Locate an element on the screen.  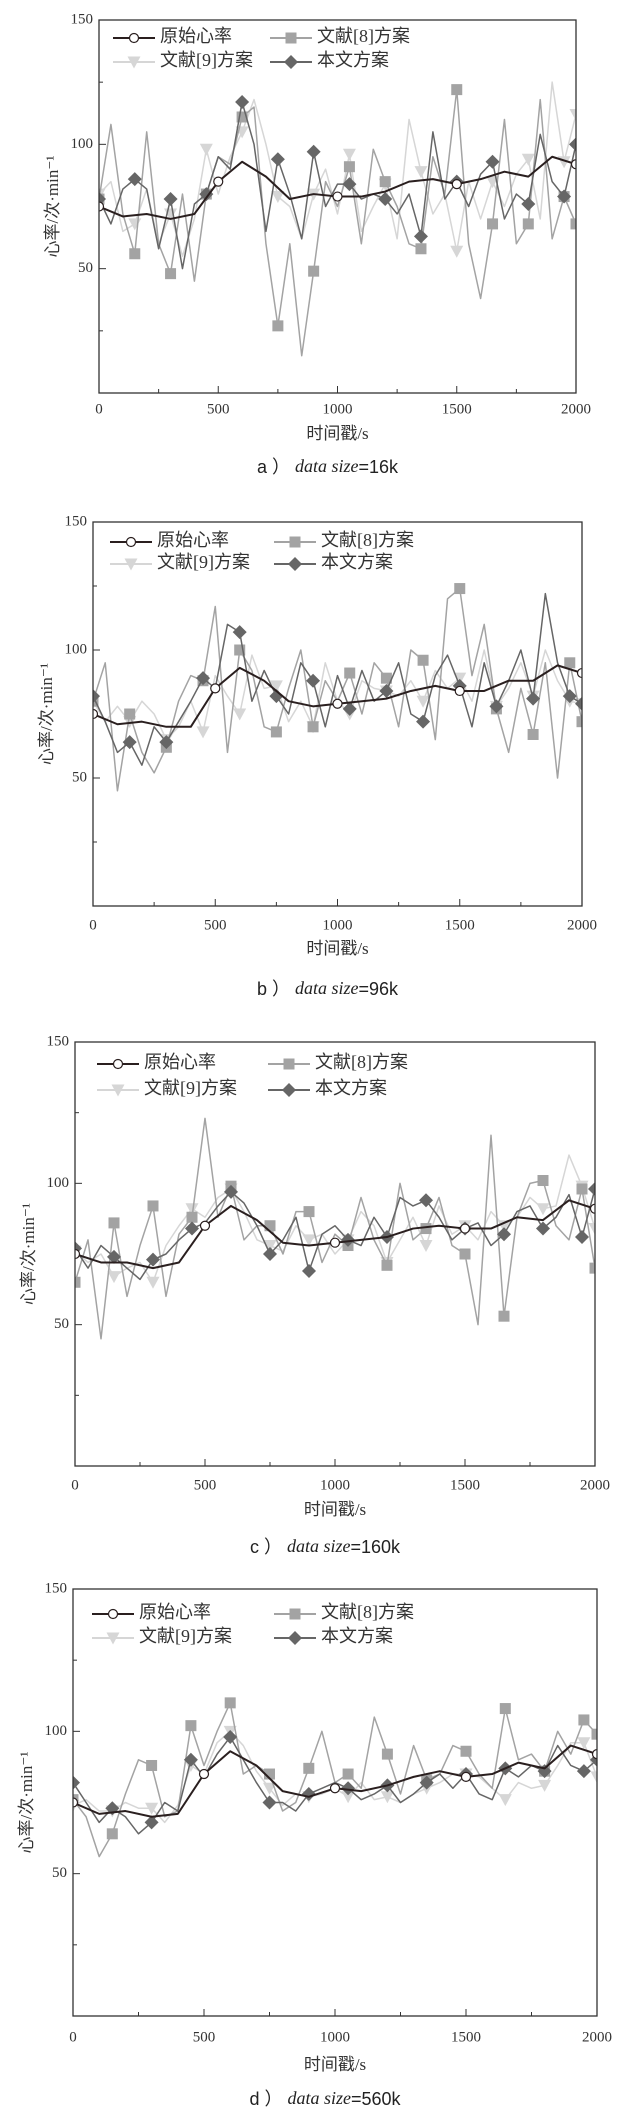
y-tick-label: 150 is located at coordinates (82, 19).